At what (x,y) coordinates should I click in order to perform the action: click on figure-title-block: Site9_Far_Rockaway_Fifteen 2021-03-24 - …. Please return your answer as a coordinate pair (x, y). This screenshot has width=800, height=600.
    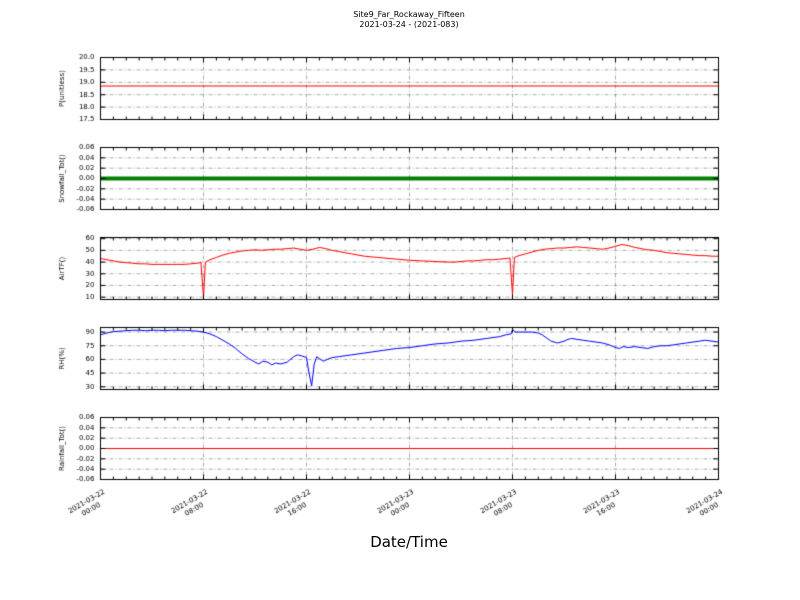
    Looking at the image, I should click on (400, 20).